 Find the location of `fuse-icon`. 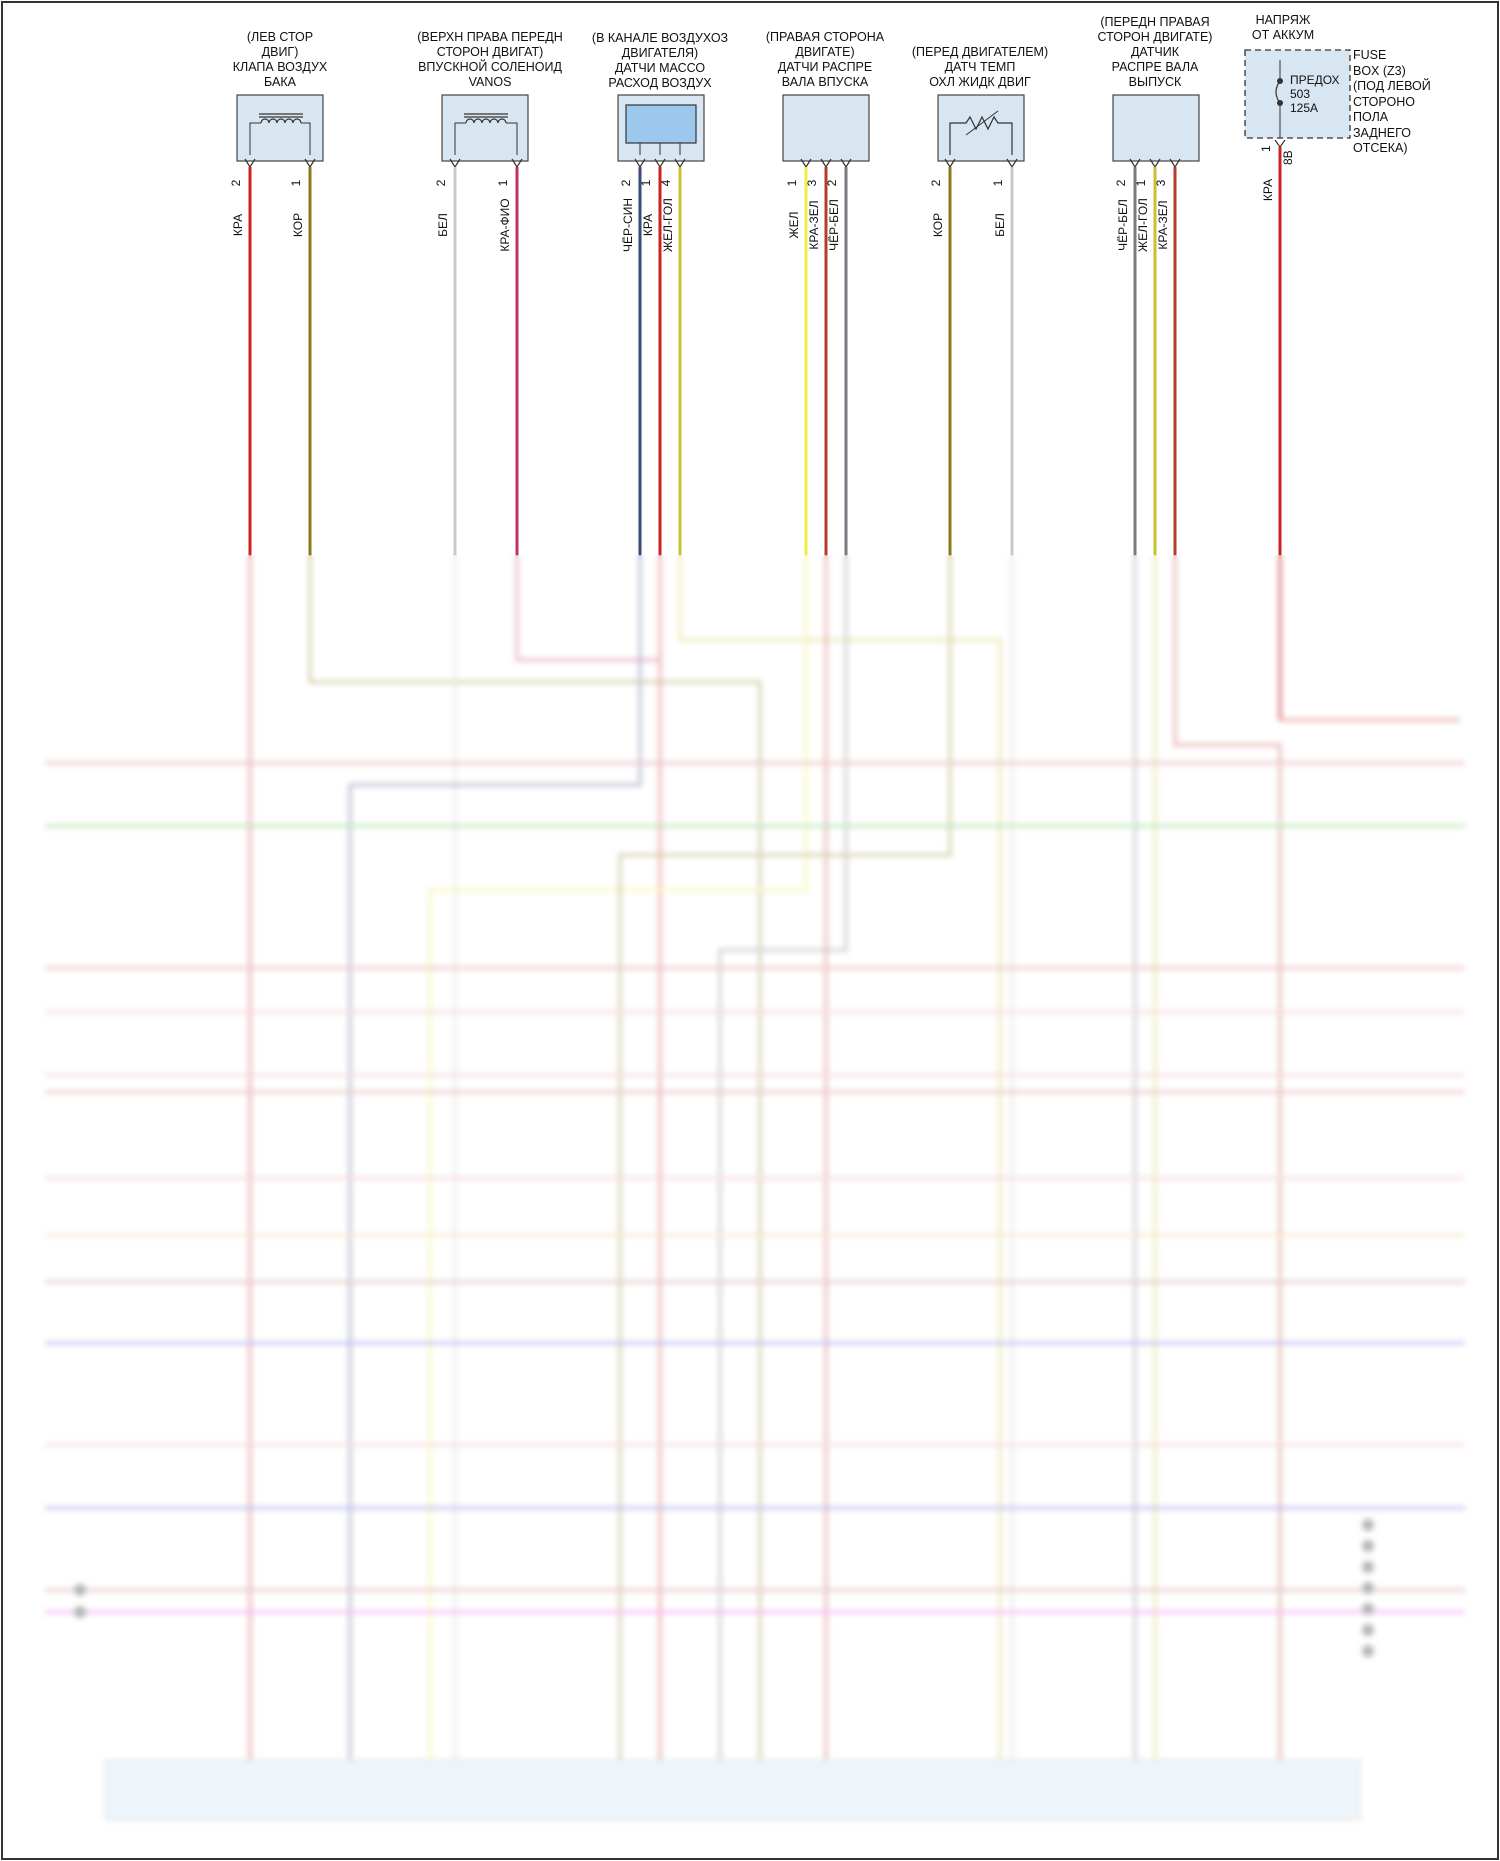

fuse-icon is located at coordinates (1278, 92).